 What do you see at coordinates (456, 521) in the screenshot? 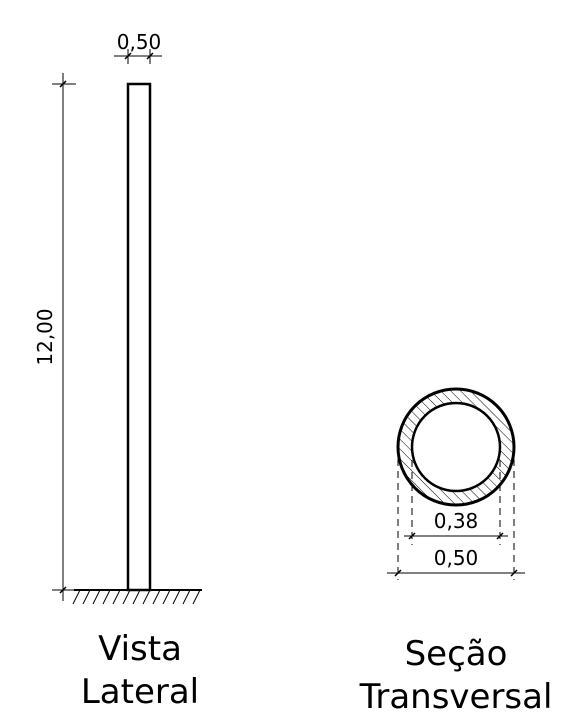
I see `inner-diameter-label: 0,38` at bounding box center [456, 521].